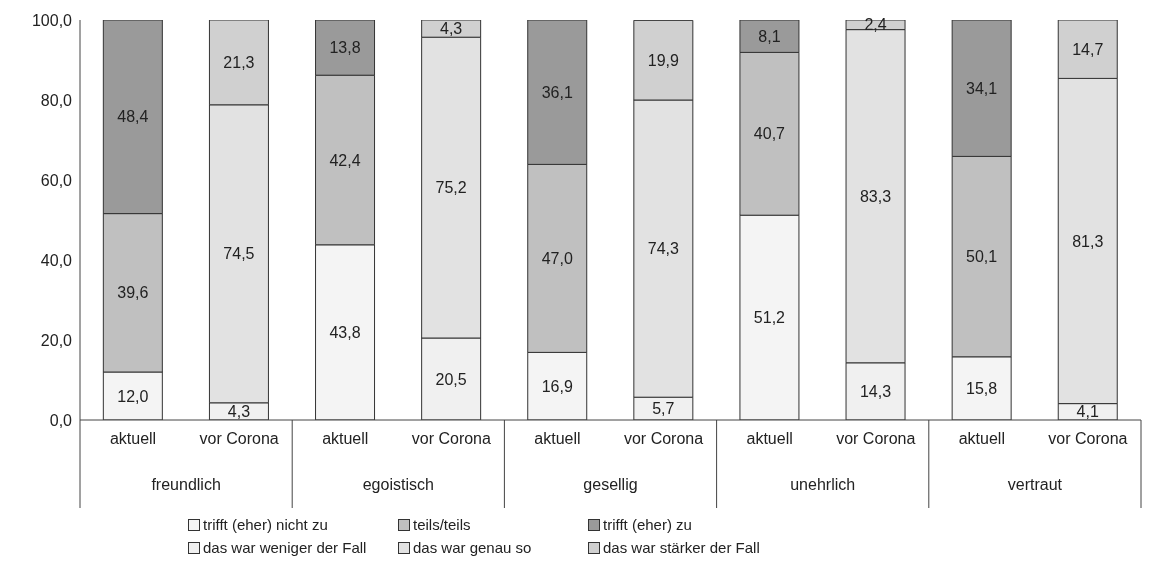  Describe the element at coordinates (875, 391) in the screenshot. I see `data-label: 14,3` at that location.